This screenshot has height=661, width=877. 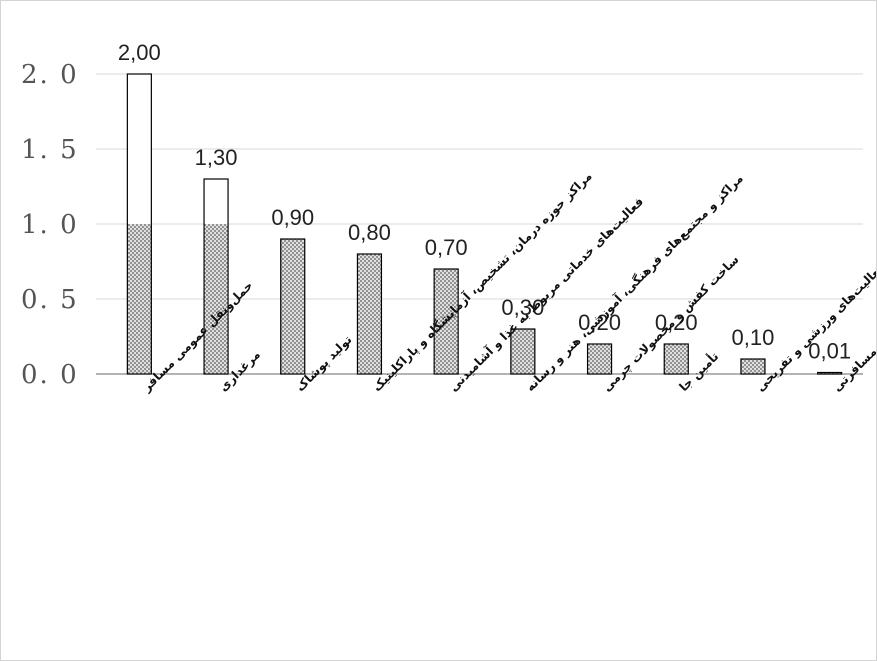 I want to click on data-label: 0,10, so click(x=753, y=337).